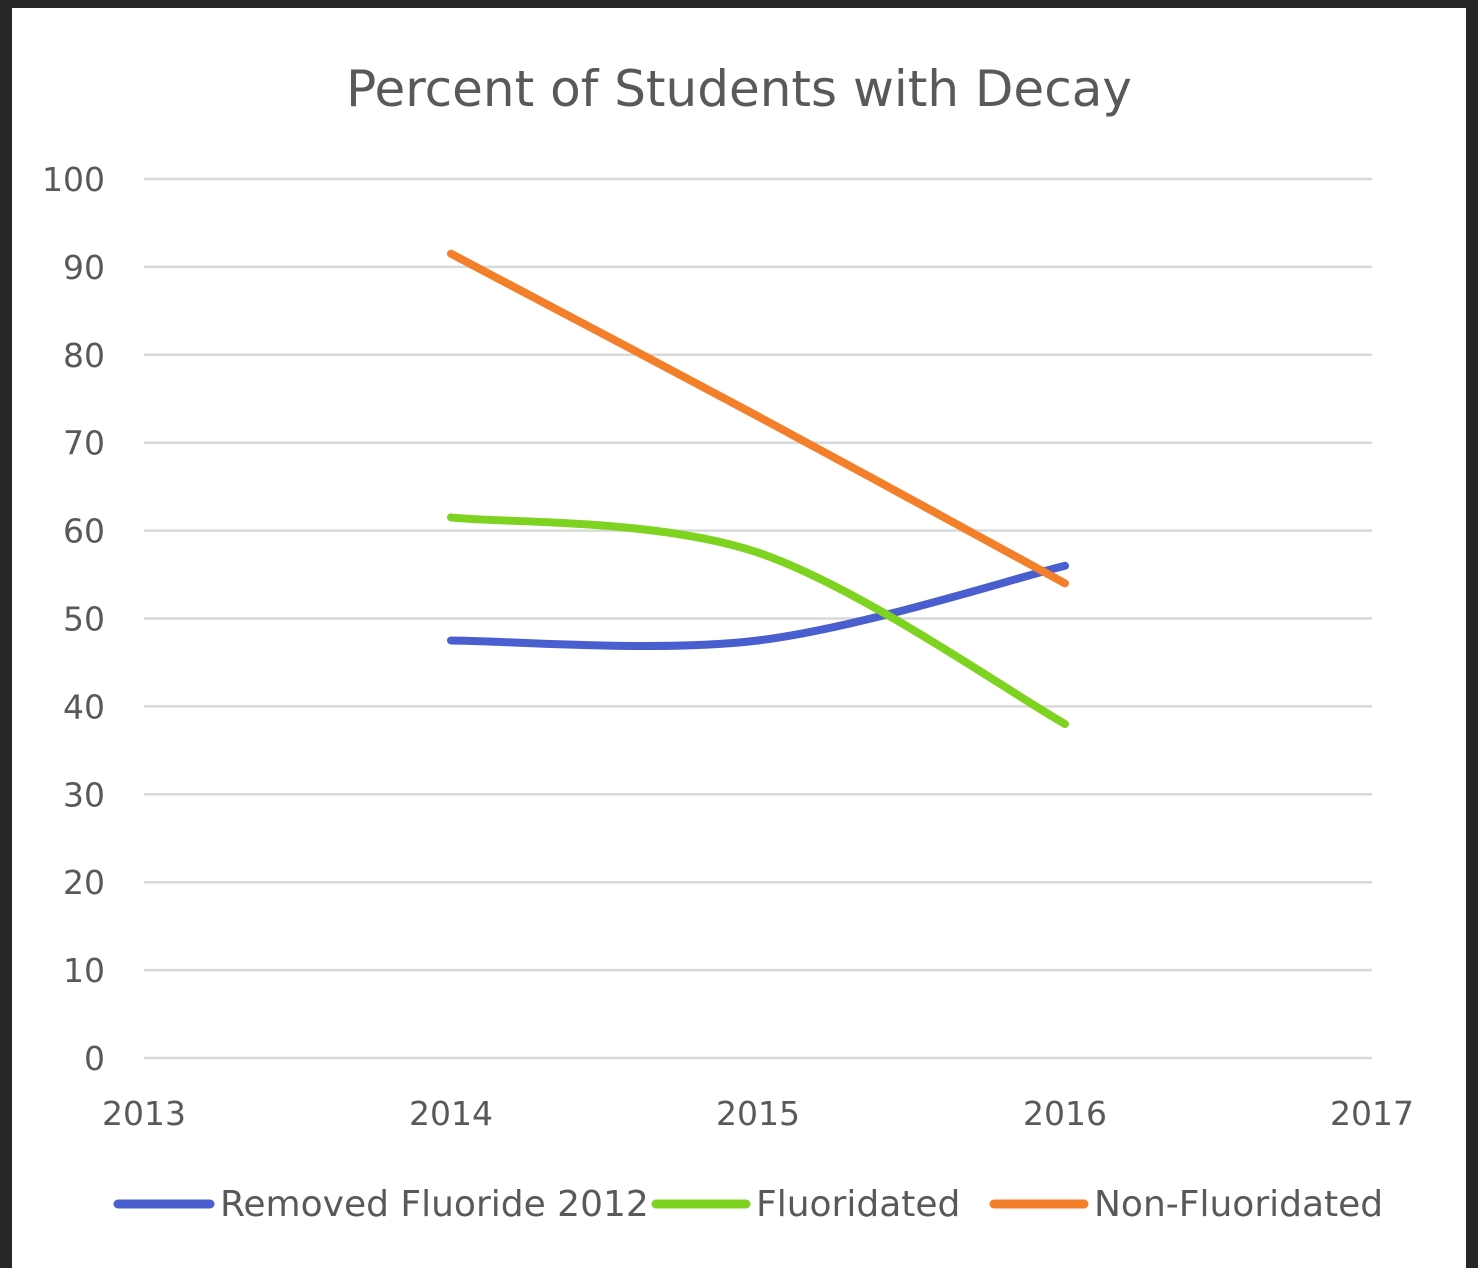 The image size is (1478, 1268). What do you see at coordinates (73, 179) in the screenshot?
I see `y-tick-label: 100` at bounding box center [73, 179].